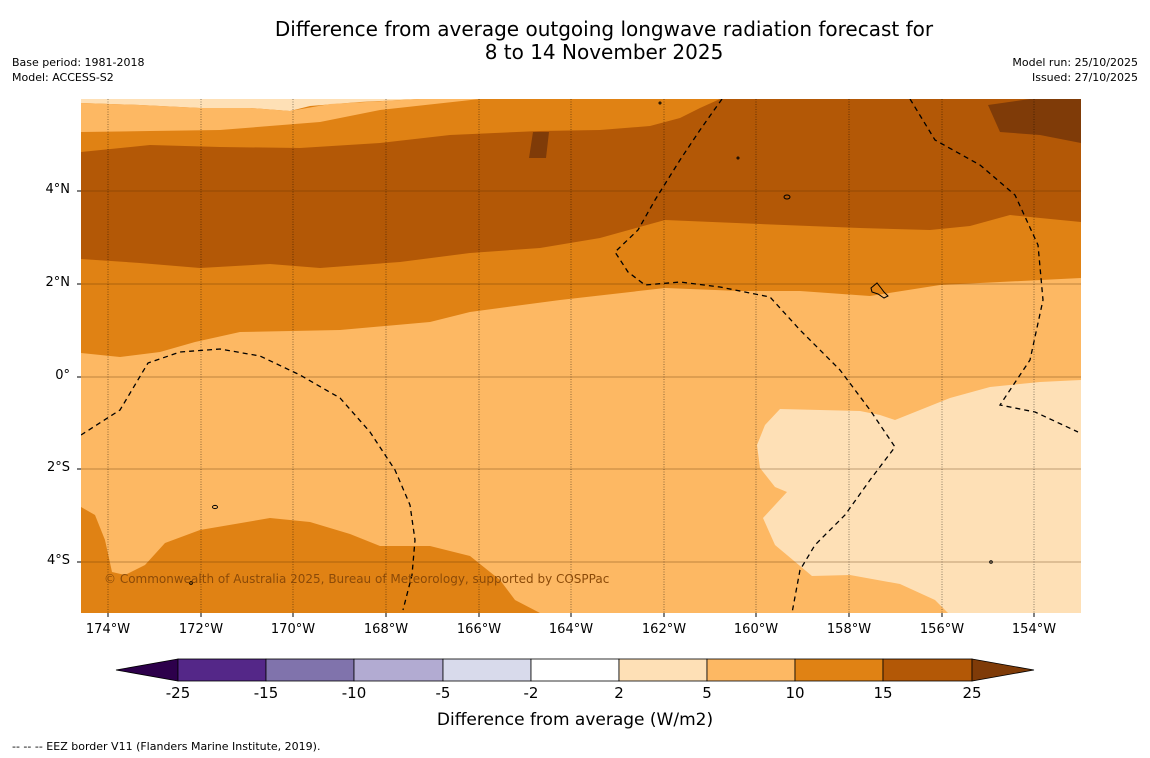  Describe the element at coordinates (849, 629) in the screenshot. I see `lon-label-158w: 158°W` at that location.